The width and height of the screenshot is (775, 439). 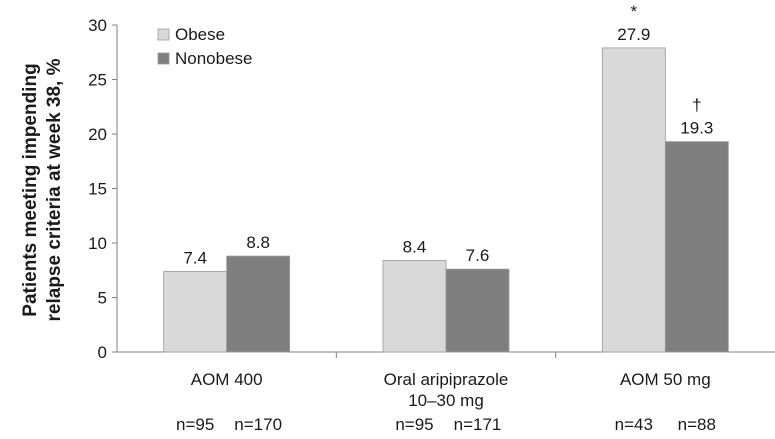 What do you see at coordinates (634, 424) in the screenshot?
I see `sample-size-label: n=43` at bounding box center [634, 424].